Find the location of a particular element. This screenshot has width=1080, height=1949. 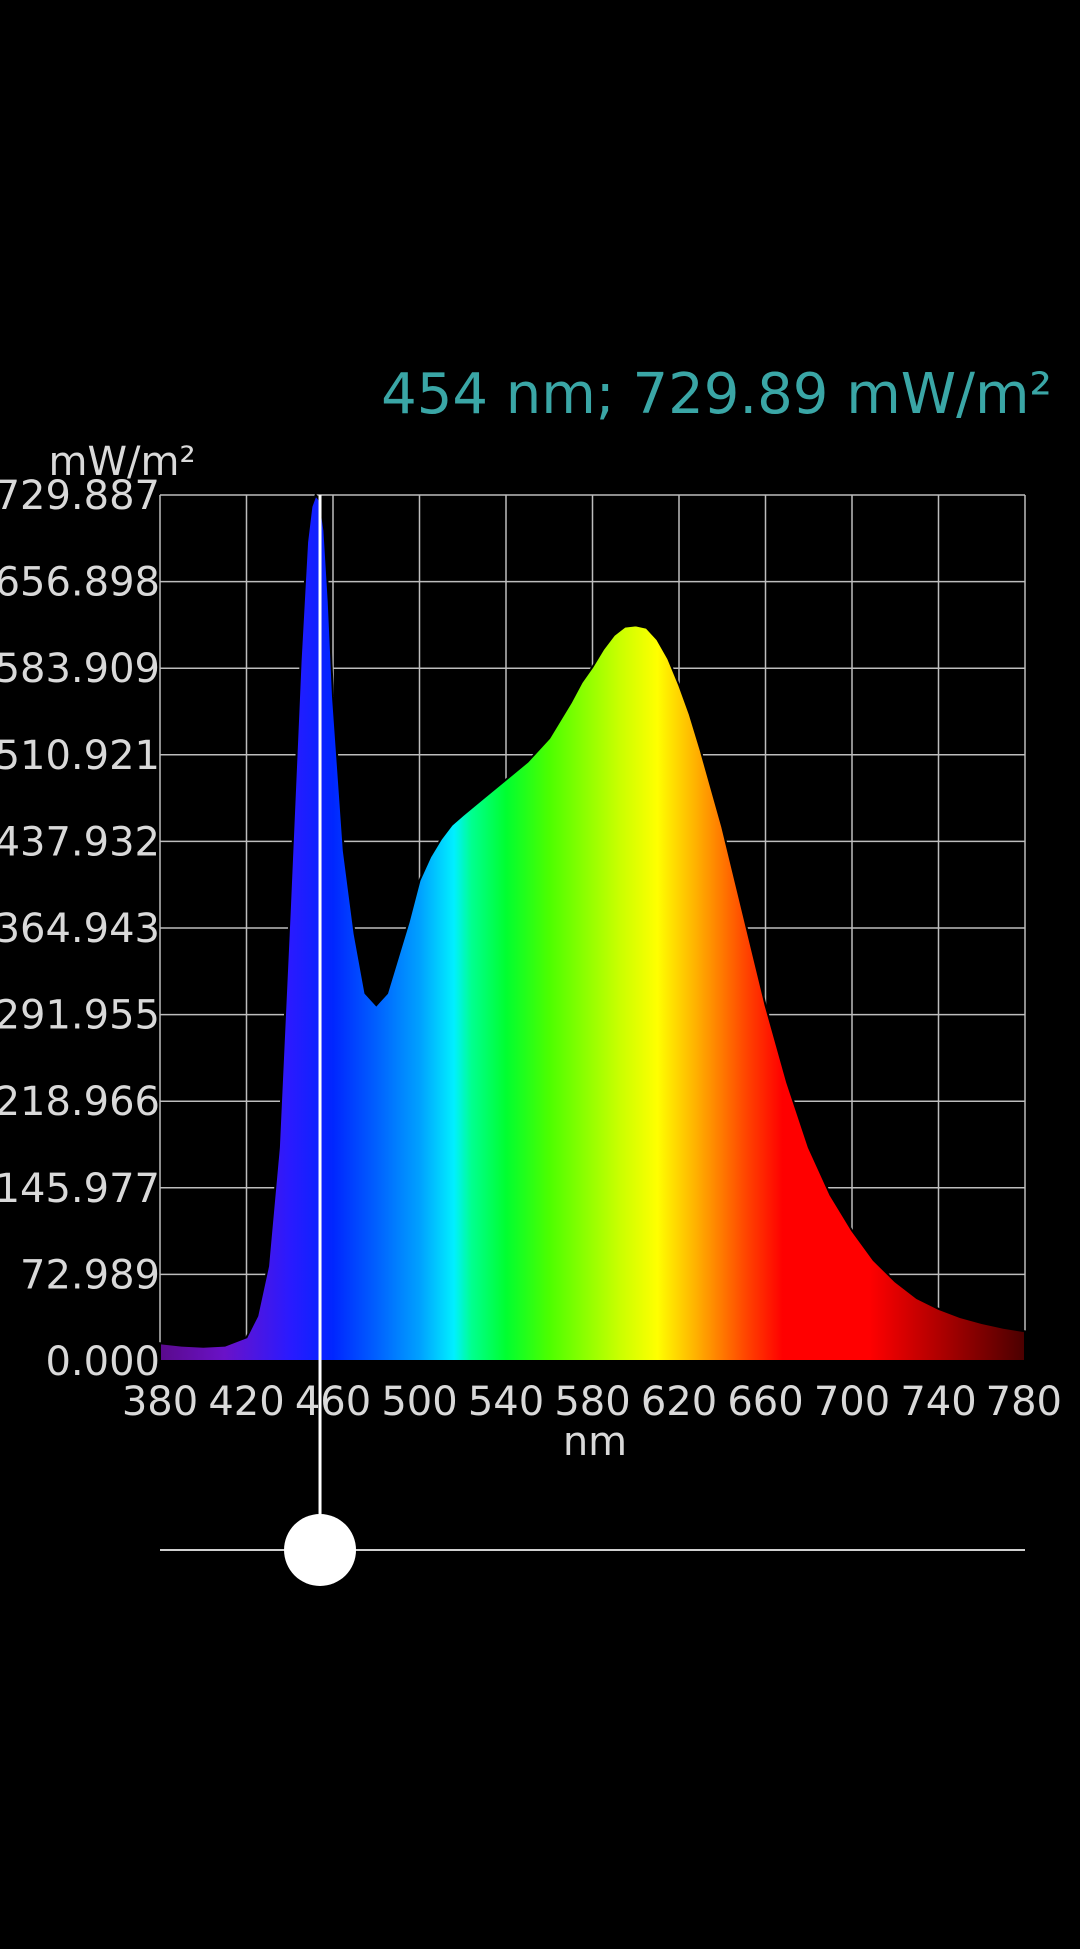

y-tick-label: 218.966 is located at coordinates (80, 1102).